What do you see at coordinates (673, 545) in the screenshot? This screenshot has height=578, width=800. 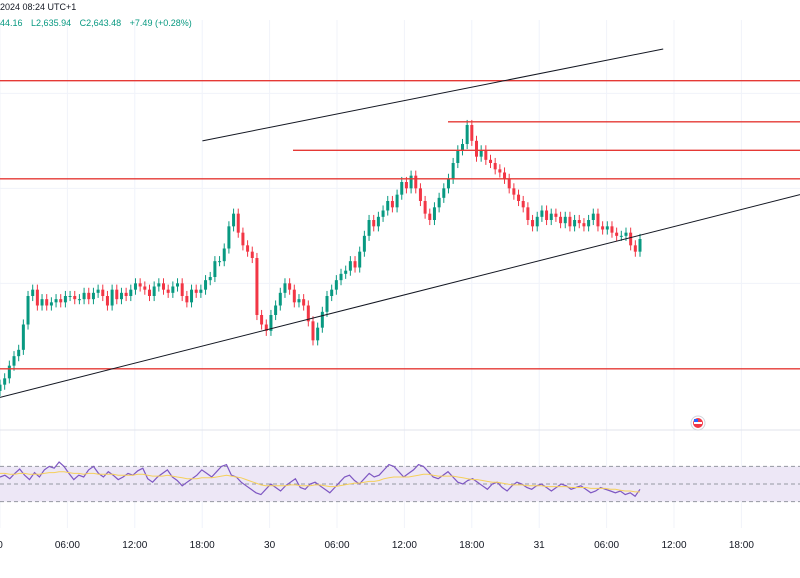 I see `x-tick-label: 12:00` at bounding box center [673, 545].